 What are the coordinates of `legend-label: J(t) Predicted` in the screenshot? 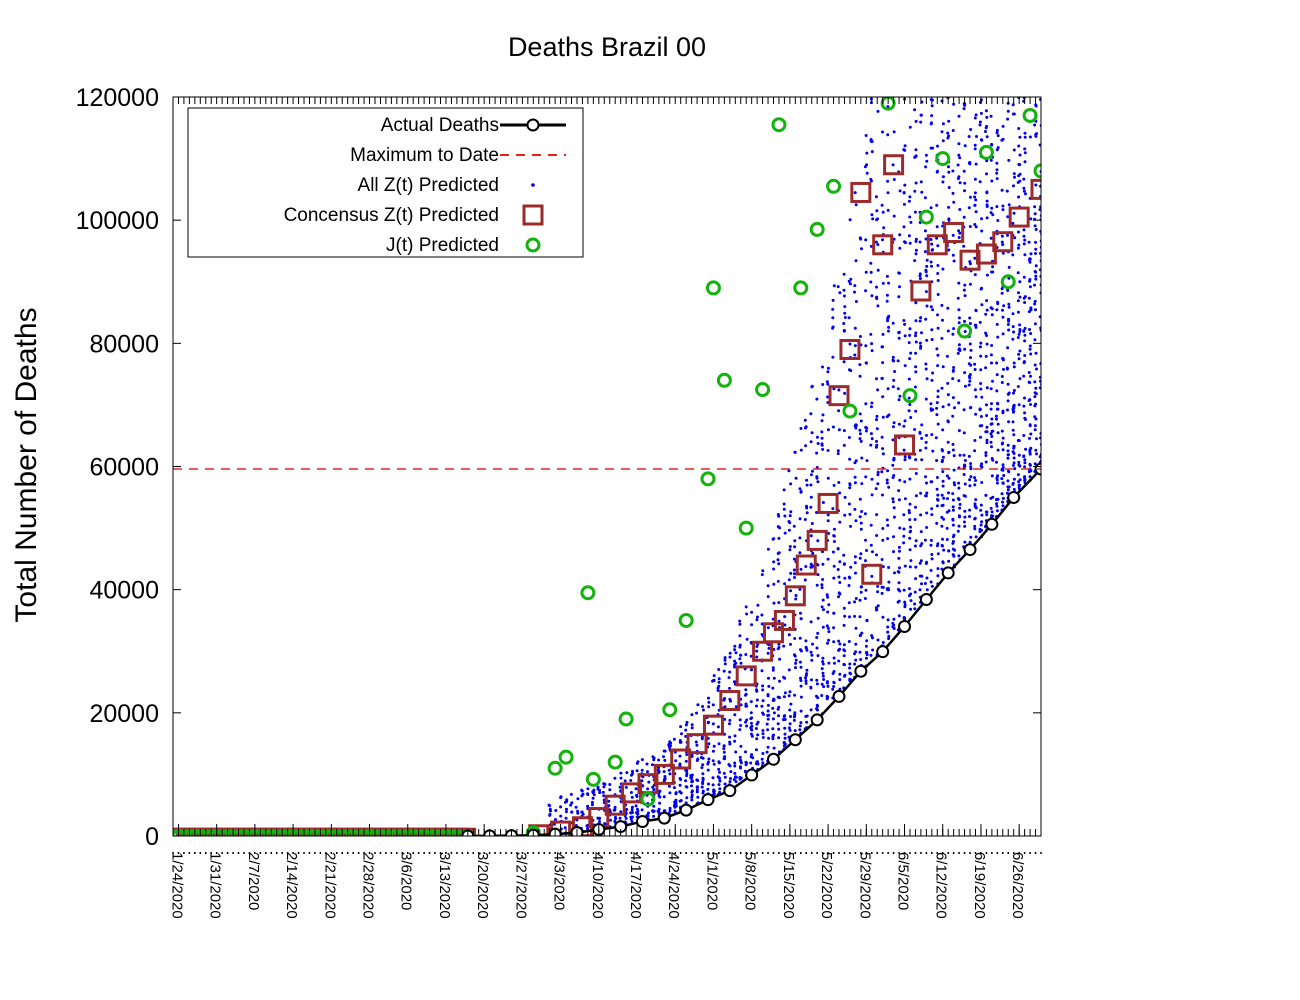 It's located at (442, 245).